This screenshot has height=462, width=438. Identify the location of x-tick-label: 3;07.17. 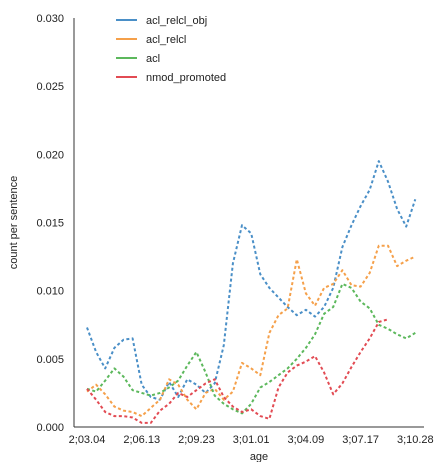
(360, 440).